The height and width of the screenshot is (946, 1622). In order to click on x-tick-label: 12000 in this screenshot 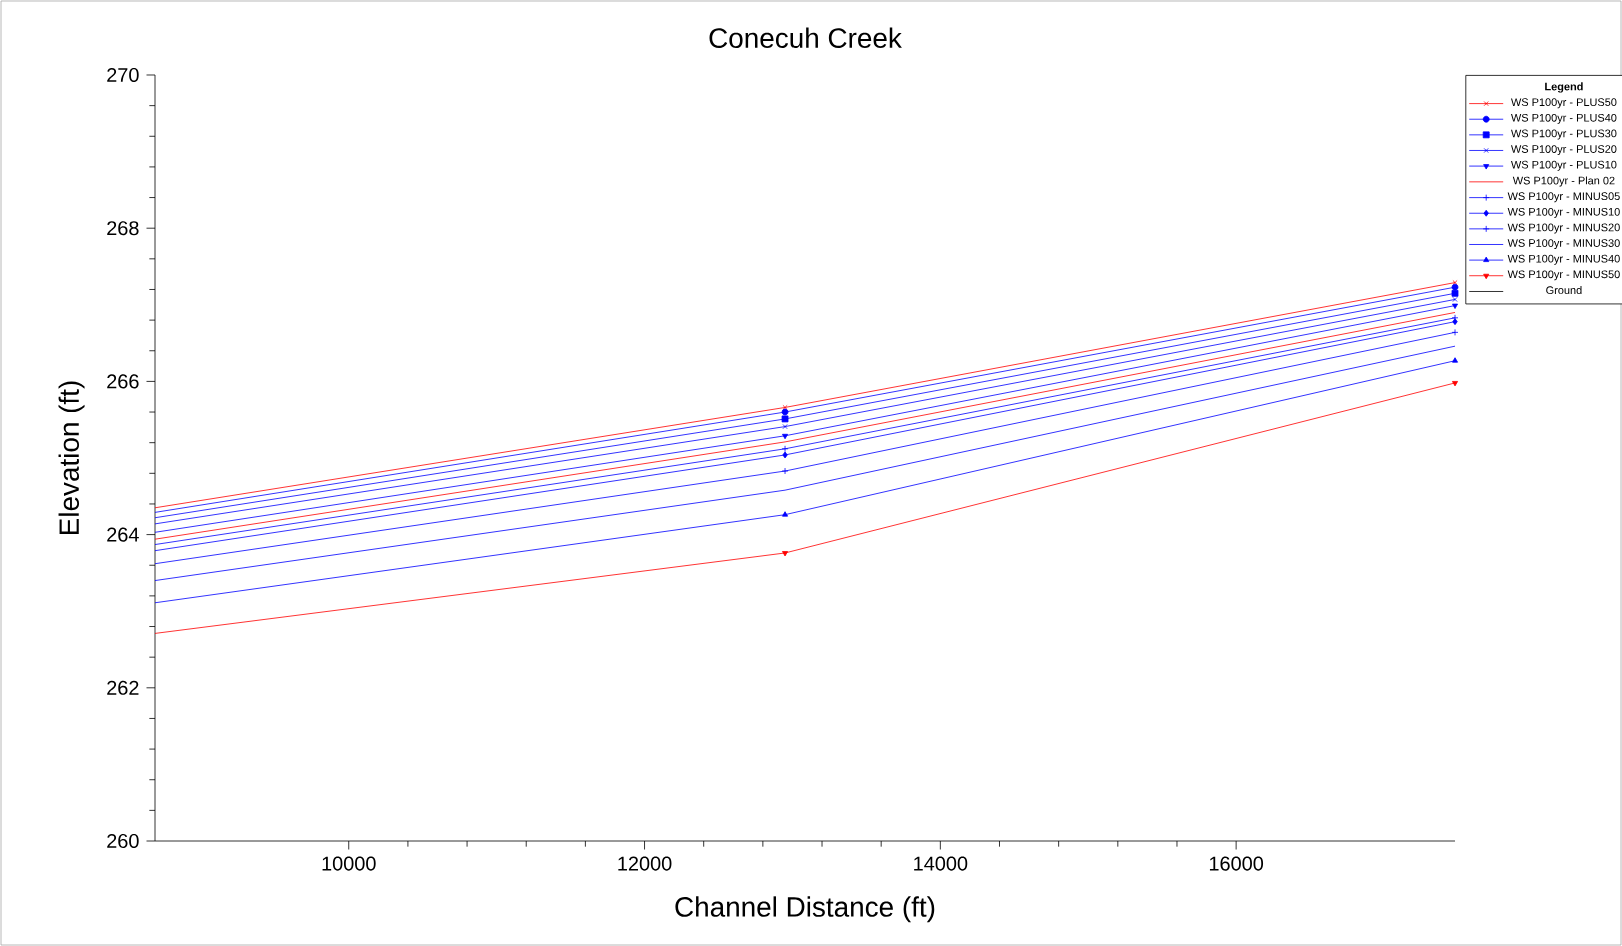, I will do `click(645, 863)`.